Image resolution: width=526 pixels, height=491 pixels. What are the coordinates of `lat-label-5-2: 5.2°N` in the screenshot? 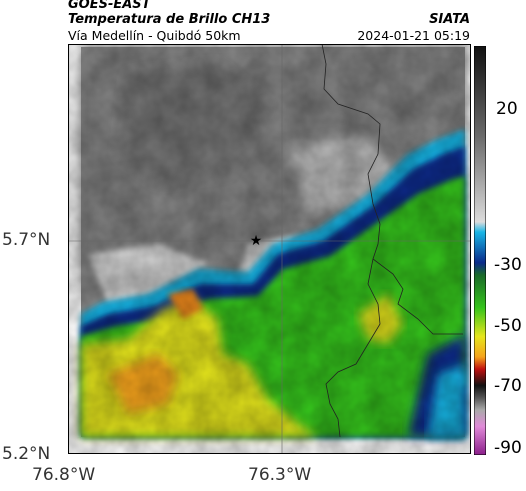 It's located at (26, 454).